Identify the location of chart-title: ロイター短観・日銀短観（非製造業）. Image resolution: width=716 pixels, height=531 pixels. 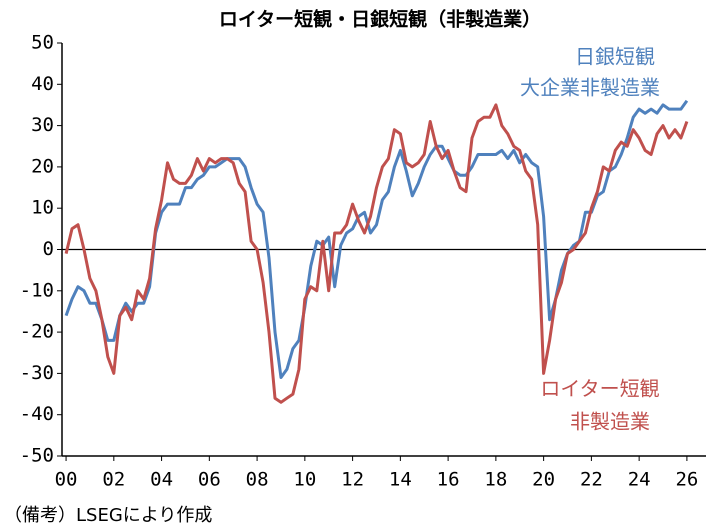
(380, 19).